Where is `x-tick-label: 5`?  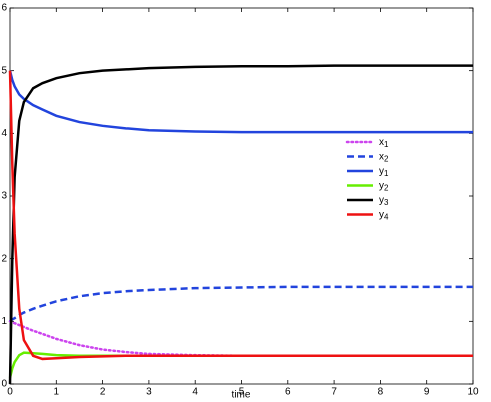
x-tick-label: 5 is located at coordinates (242, 392).